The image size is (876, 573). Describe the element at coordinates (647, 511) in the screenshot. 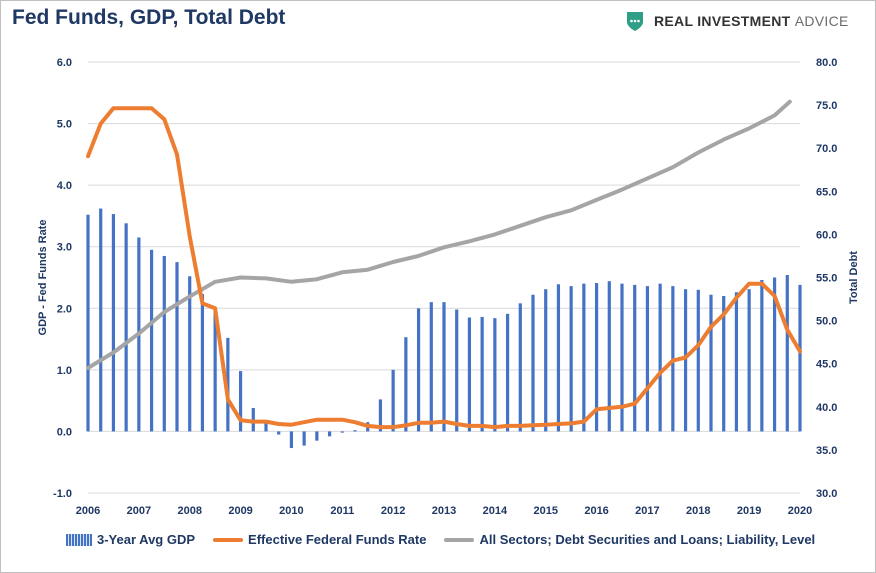

I see `x-tick-label: 2017` at that location.